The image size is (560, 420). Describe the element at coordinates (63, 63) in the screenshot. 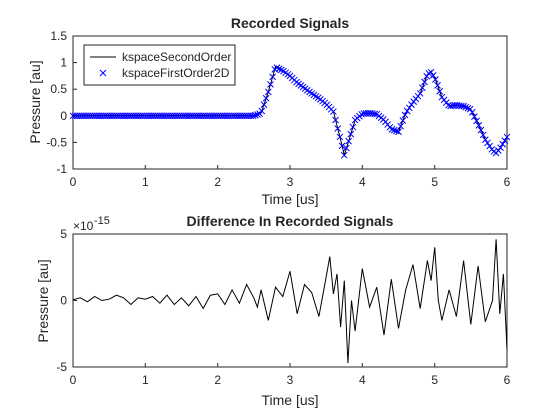

I see `top-y-tick-label: 1` at that location.